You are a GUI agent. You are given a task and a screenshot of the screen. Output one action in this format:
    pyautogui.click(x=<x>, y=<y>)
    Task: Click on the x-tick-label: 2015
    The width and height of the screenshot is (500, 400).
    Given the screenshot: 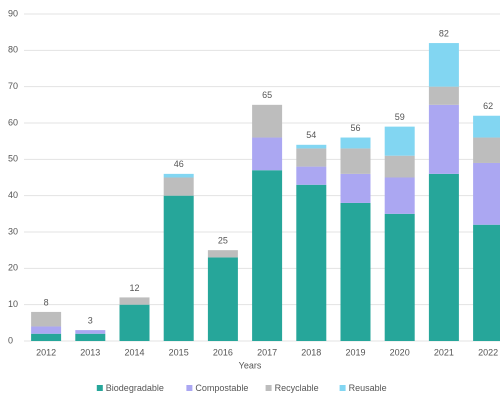 What is the action you would take?
    pyautogui.click(x=179, y=352)
    